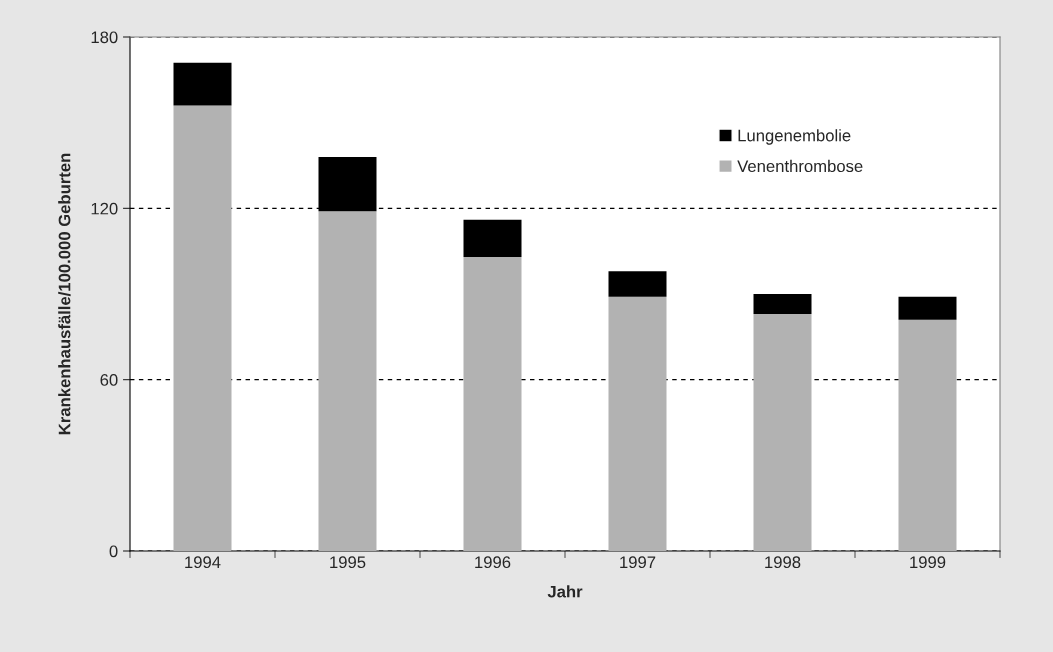  I want to click on x-axis-title: Jahr, so click(565, 591).